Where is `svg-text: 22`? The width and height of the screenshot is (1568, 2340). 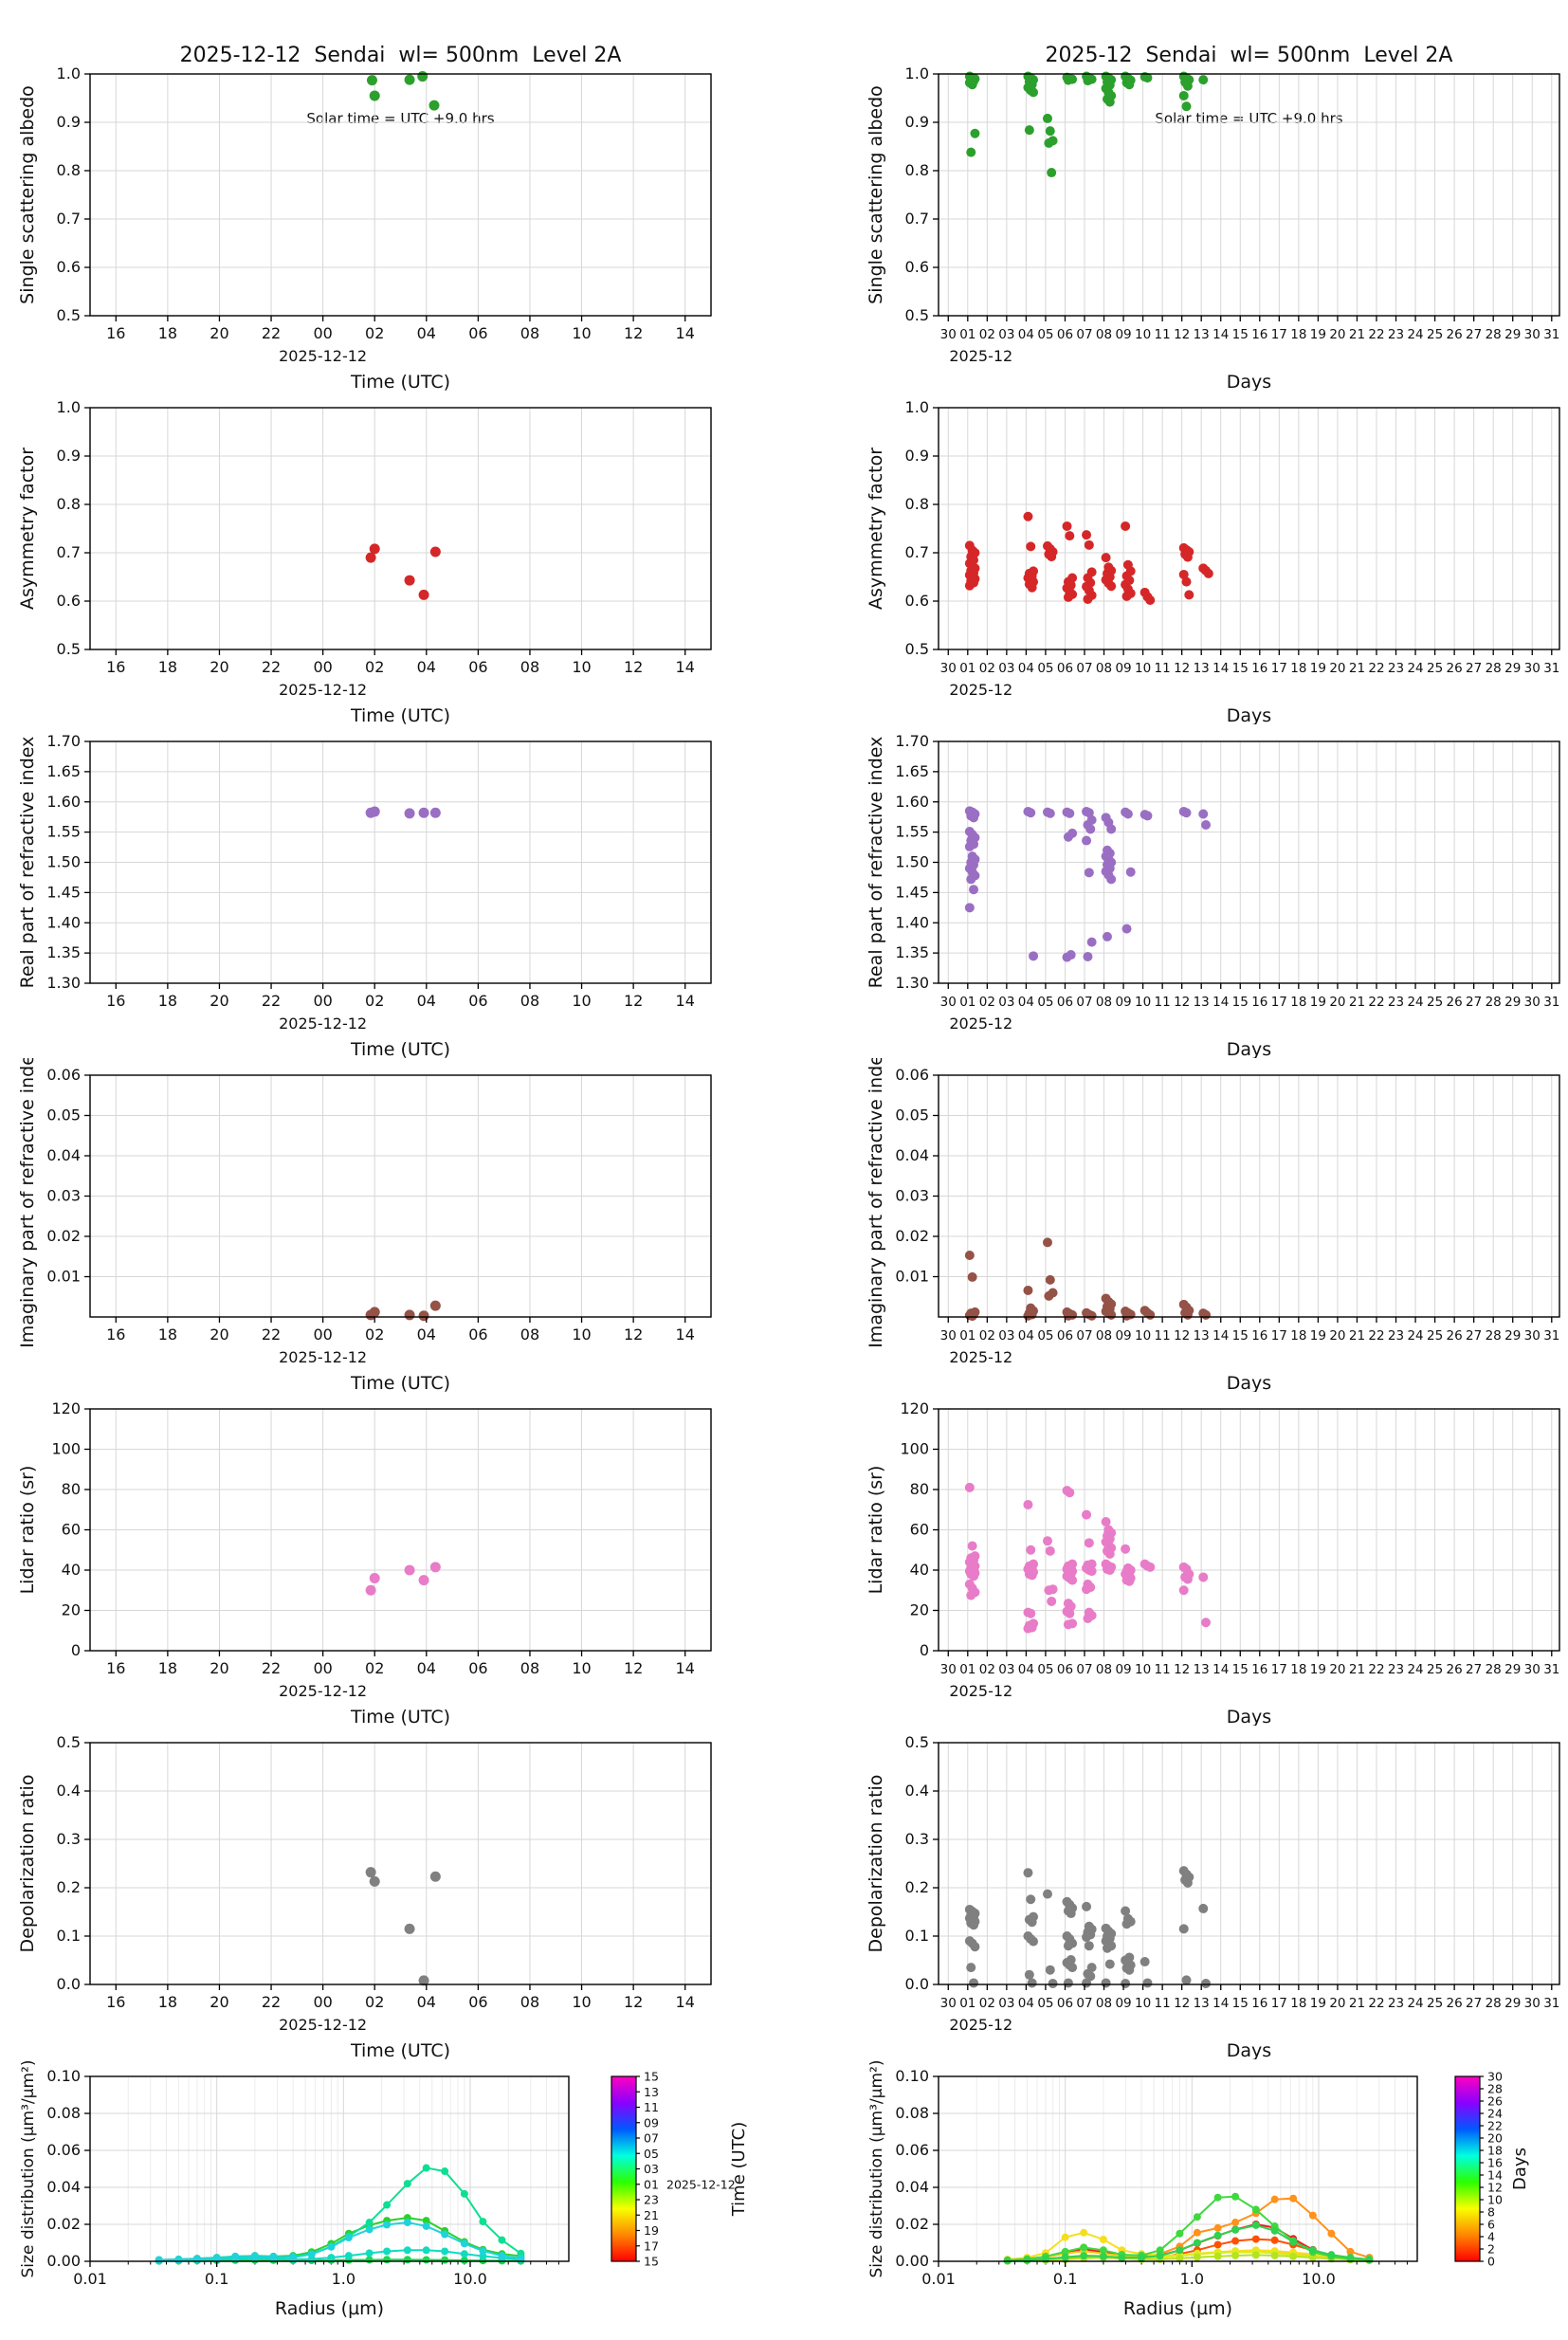
svg-text: 22 is located at coordinates (271, 667).